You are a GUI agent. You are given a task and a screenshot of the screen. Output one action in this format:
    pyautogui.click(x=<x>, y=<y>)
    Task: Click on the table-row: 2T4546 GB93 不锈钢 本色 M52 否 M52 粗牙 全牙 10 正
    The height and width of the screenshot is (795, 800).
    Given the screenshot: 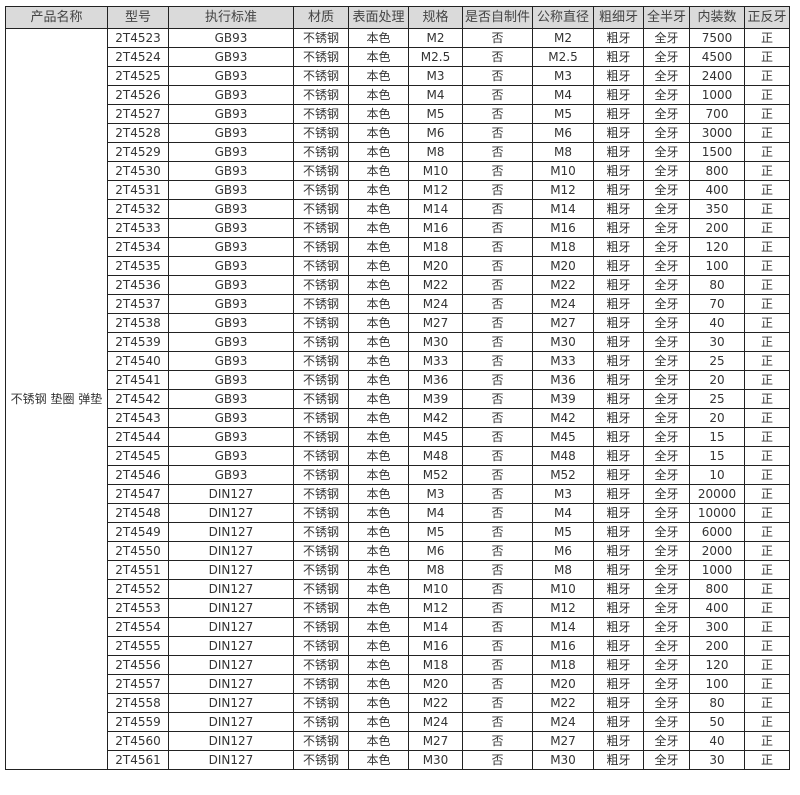 What is the action you would take?
    pyautogui.click(x=398, y=475)
    